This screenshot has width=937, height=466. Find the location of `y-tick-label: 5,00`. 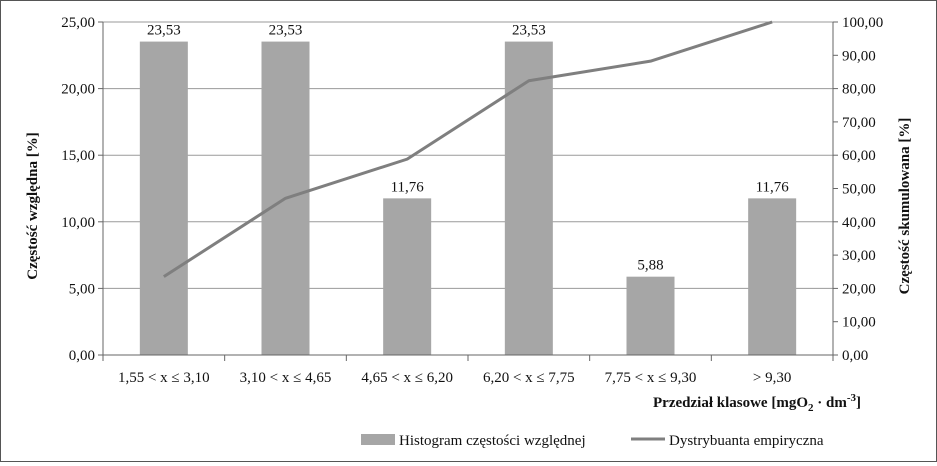

y-tick-label: 5,00 is located at coordinates (82, 289).